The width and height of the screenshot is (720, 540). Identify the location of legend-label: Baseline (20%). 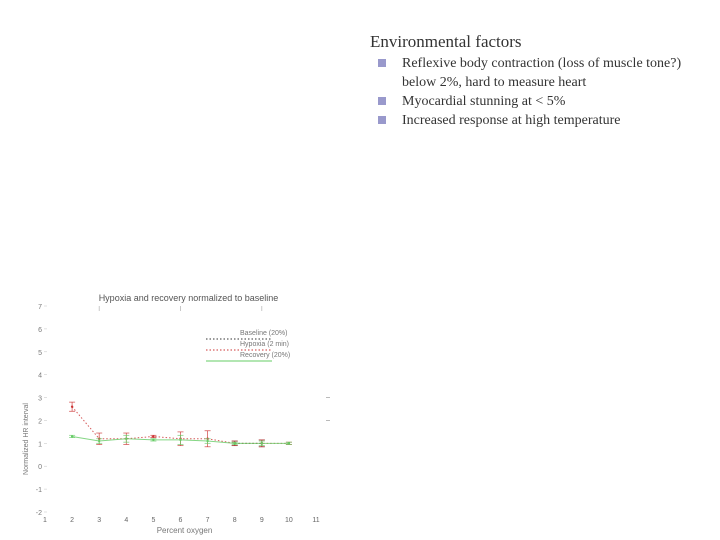
(263, 333).